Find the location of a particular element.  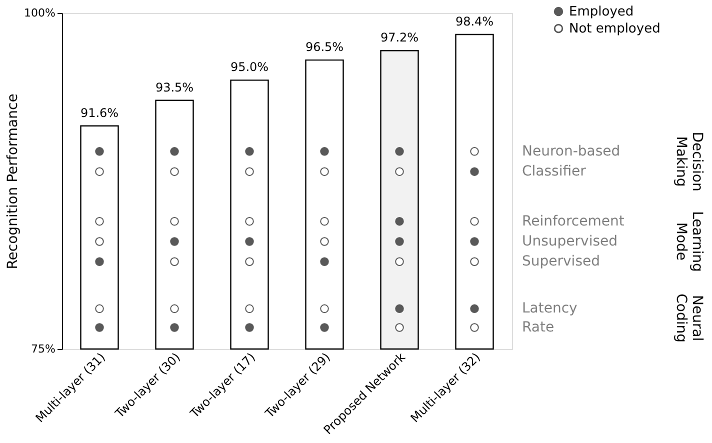

legend-label: Employed is located at coordinates (601, 12).